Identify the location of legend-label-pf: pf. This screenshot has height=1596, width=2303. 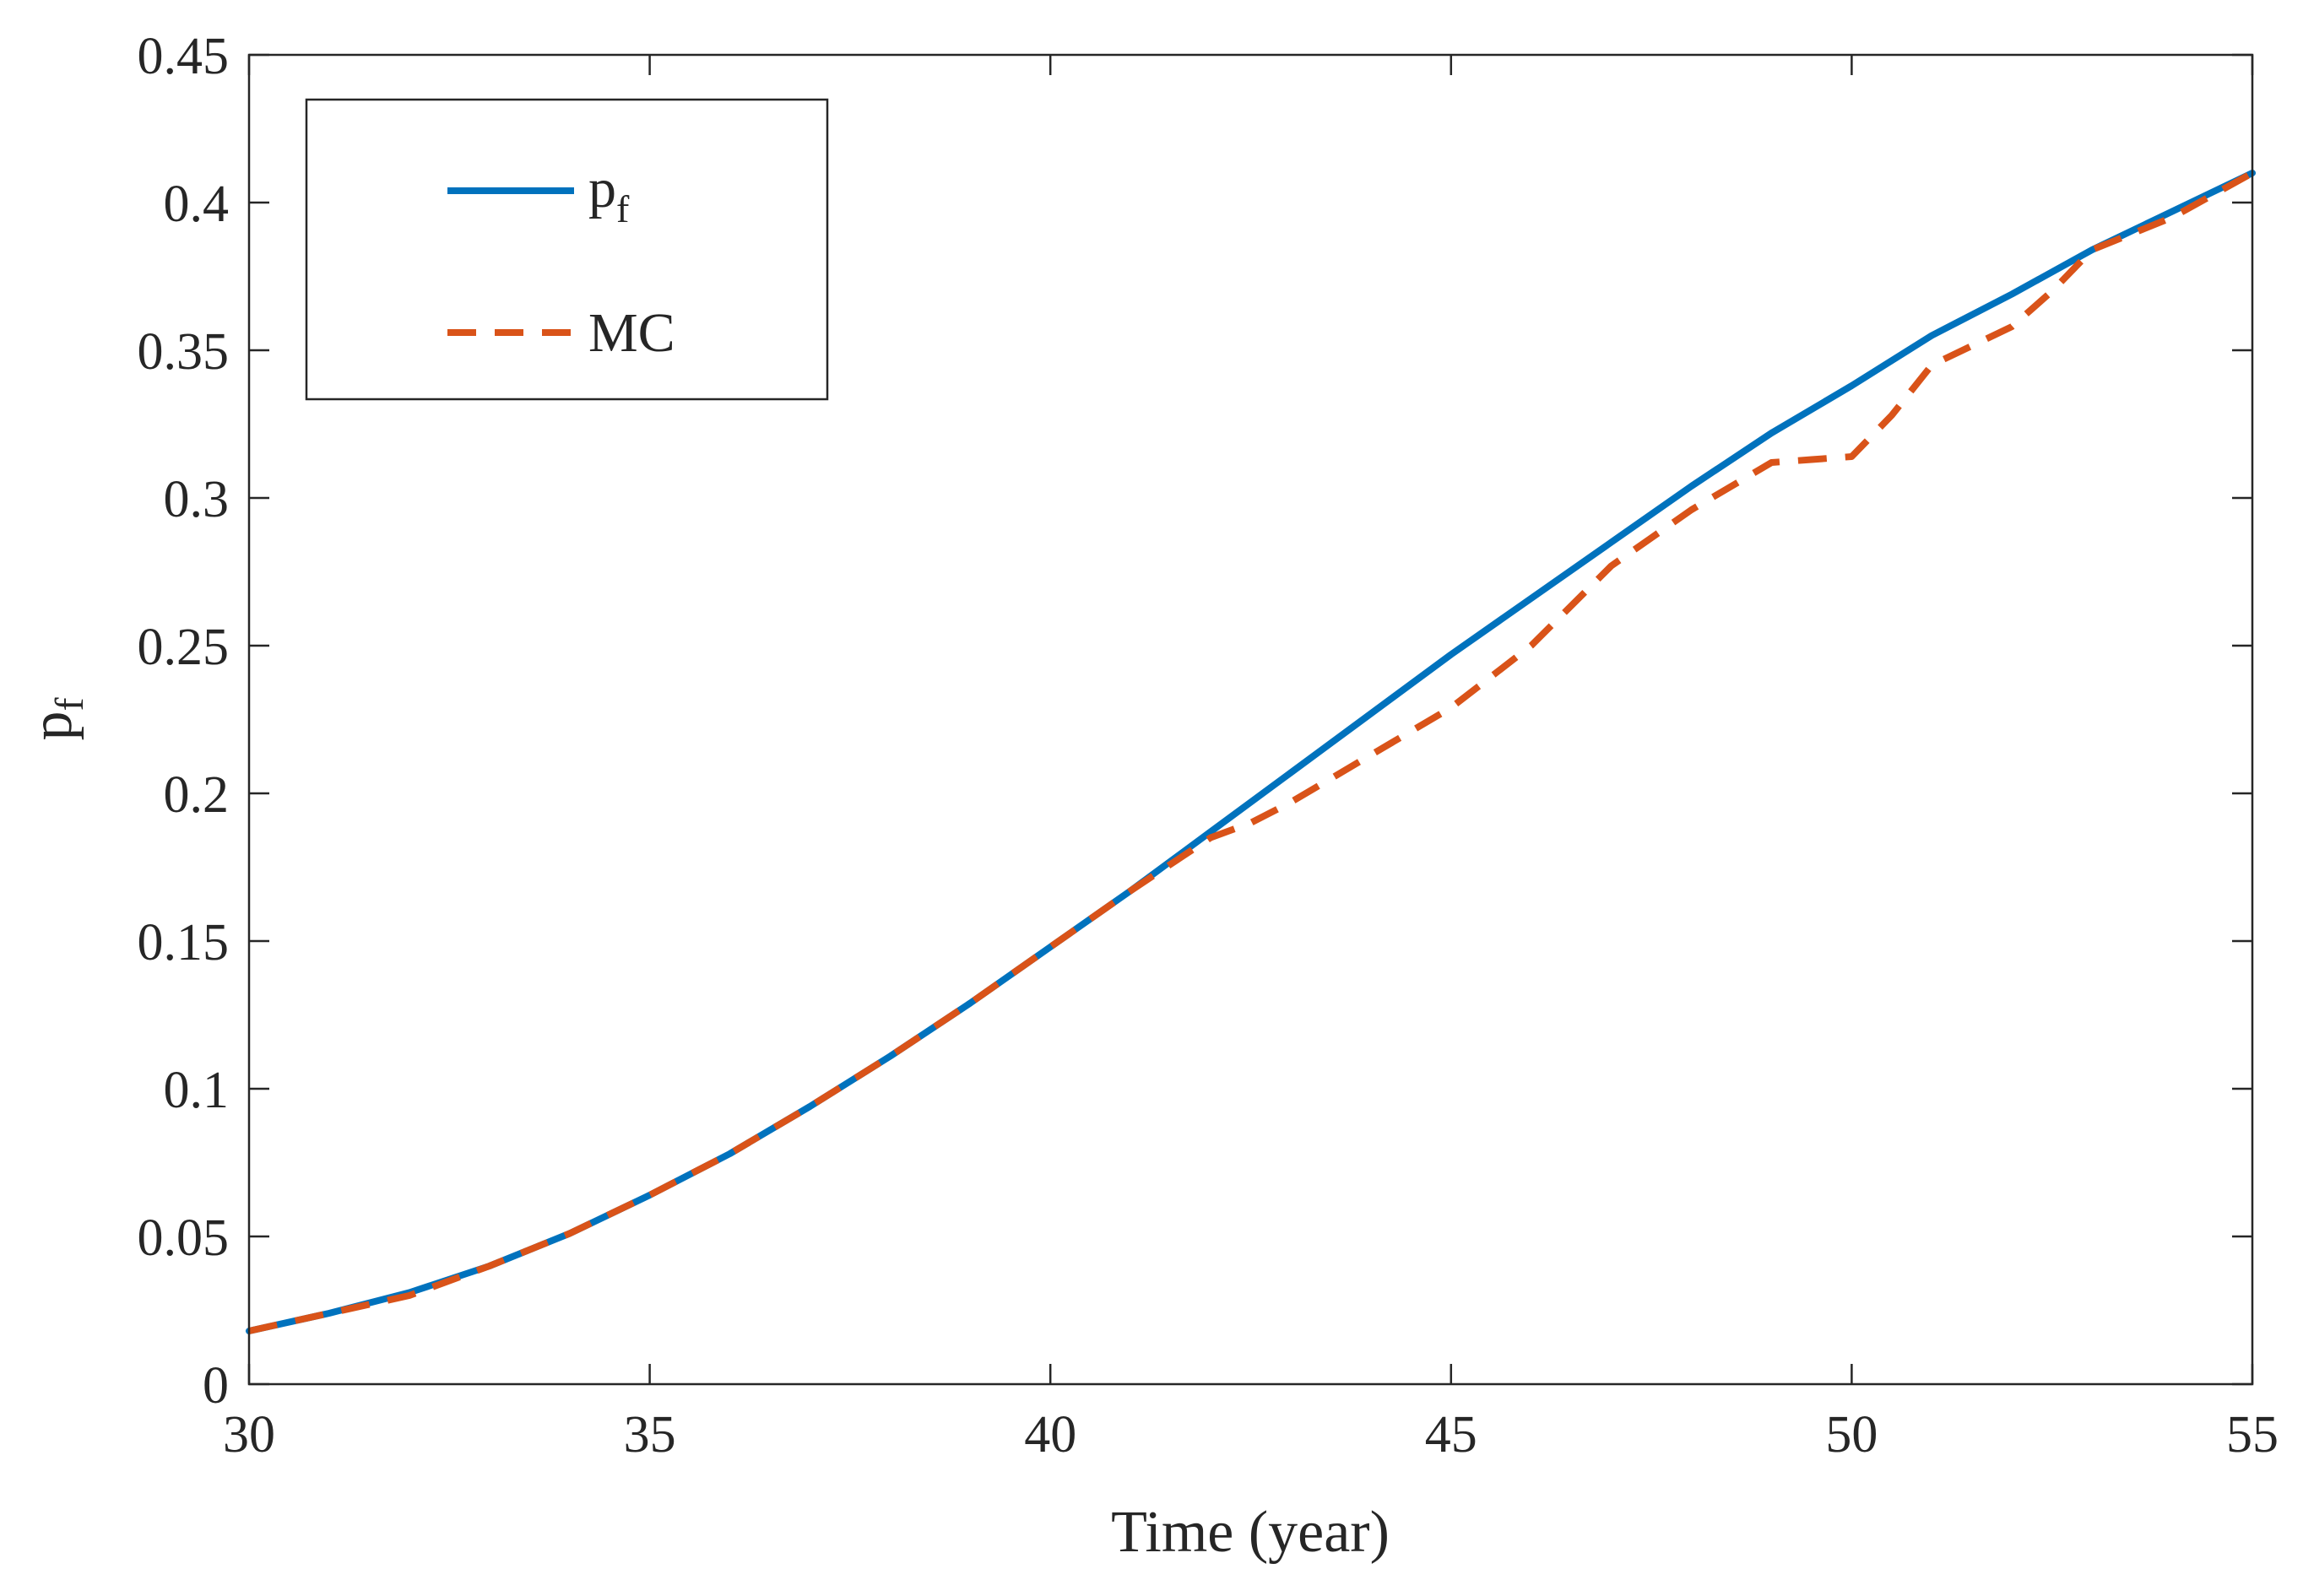
(609, 194).